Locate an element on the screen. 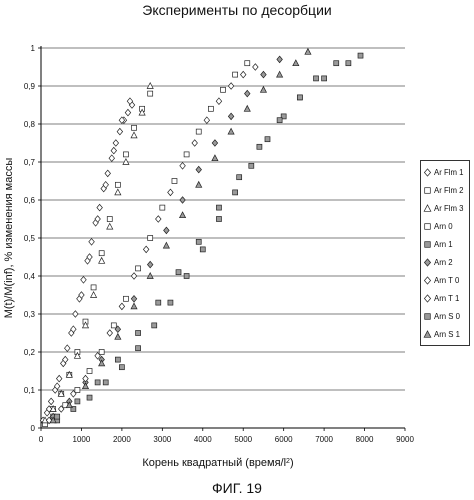  x-tick-label: 8000 is located at coordinates (365, 439).